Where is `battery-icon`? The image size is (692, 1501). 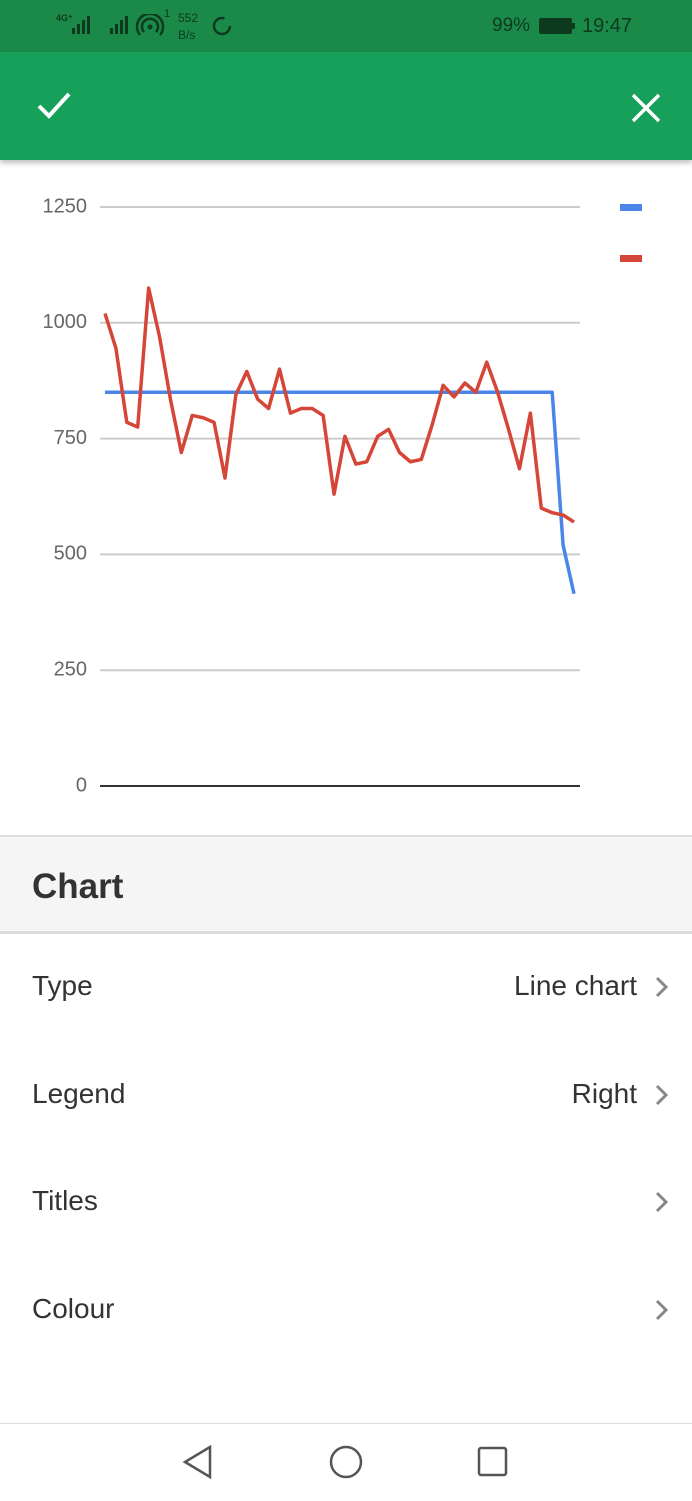
battery-icon is located at coordinates (557, 26).